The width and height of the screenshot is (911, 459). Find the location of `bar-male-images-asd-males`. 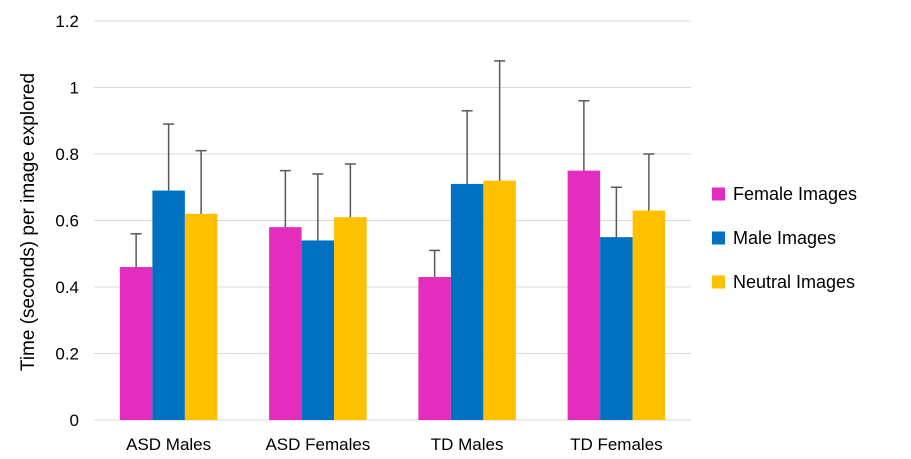

bar-male-images-asd-males is located at coordinates (168, 305).